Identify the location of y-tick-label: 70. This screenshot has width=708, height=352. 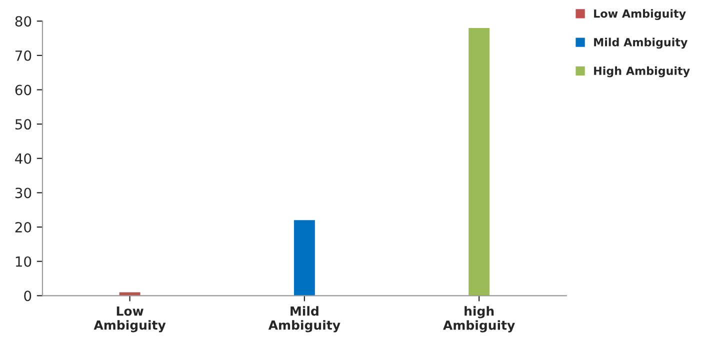
(24, 55).